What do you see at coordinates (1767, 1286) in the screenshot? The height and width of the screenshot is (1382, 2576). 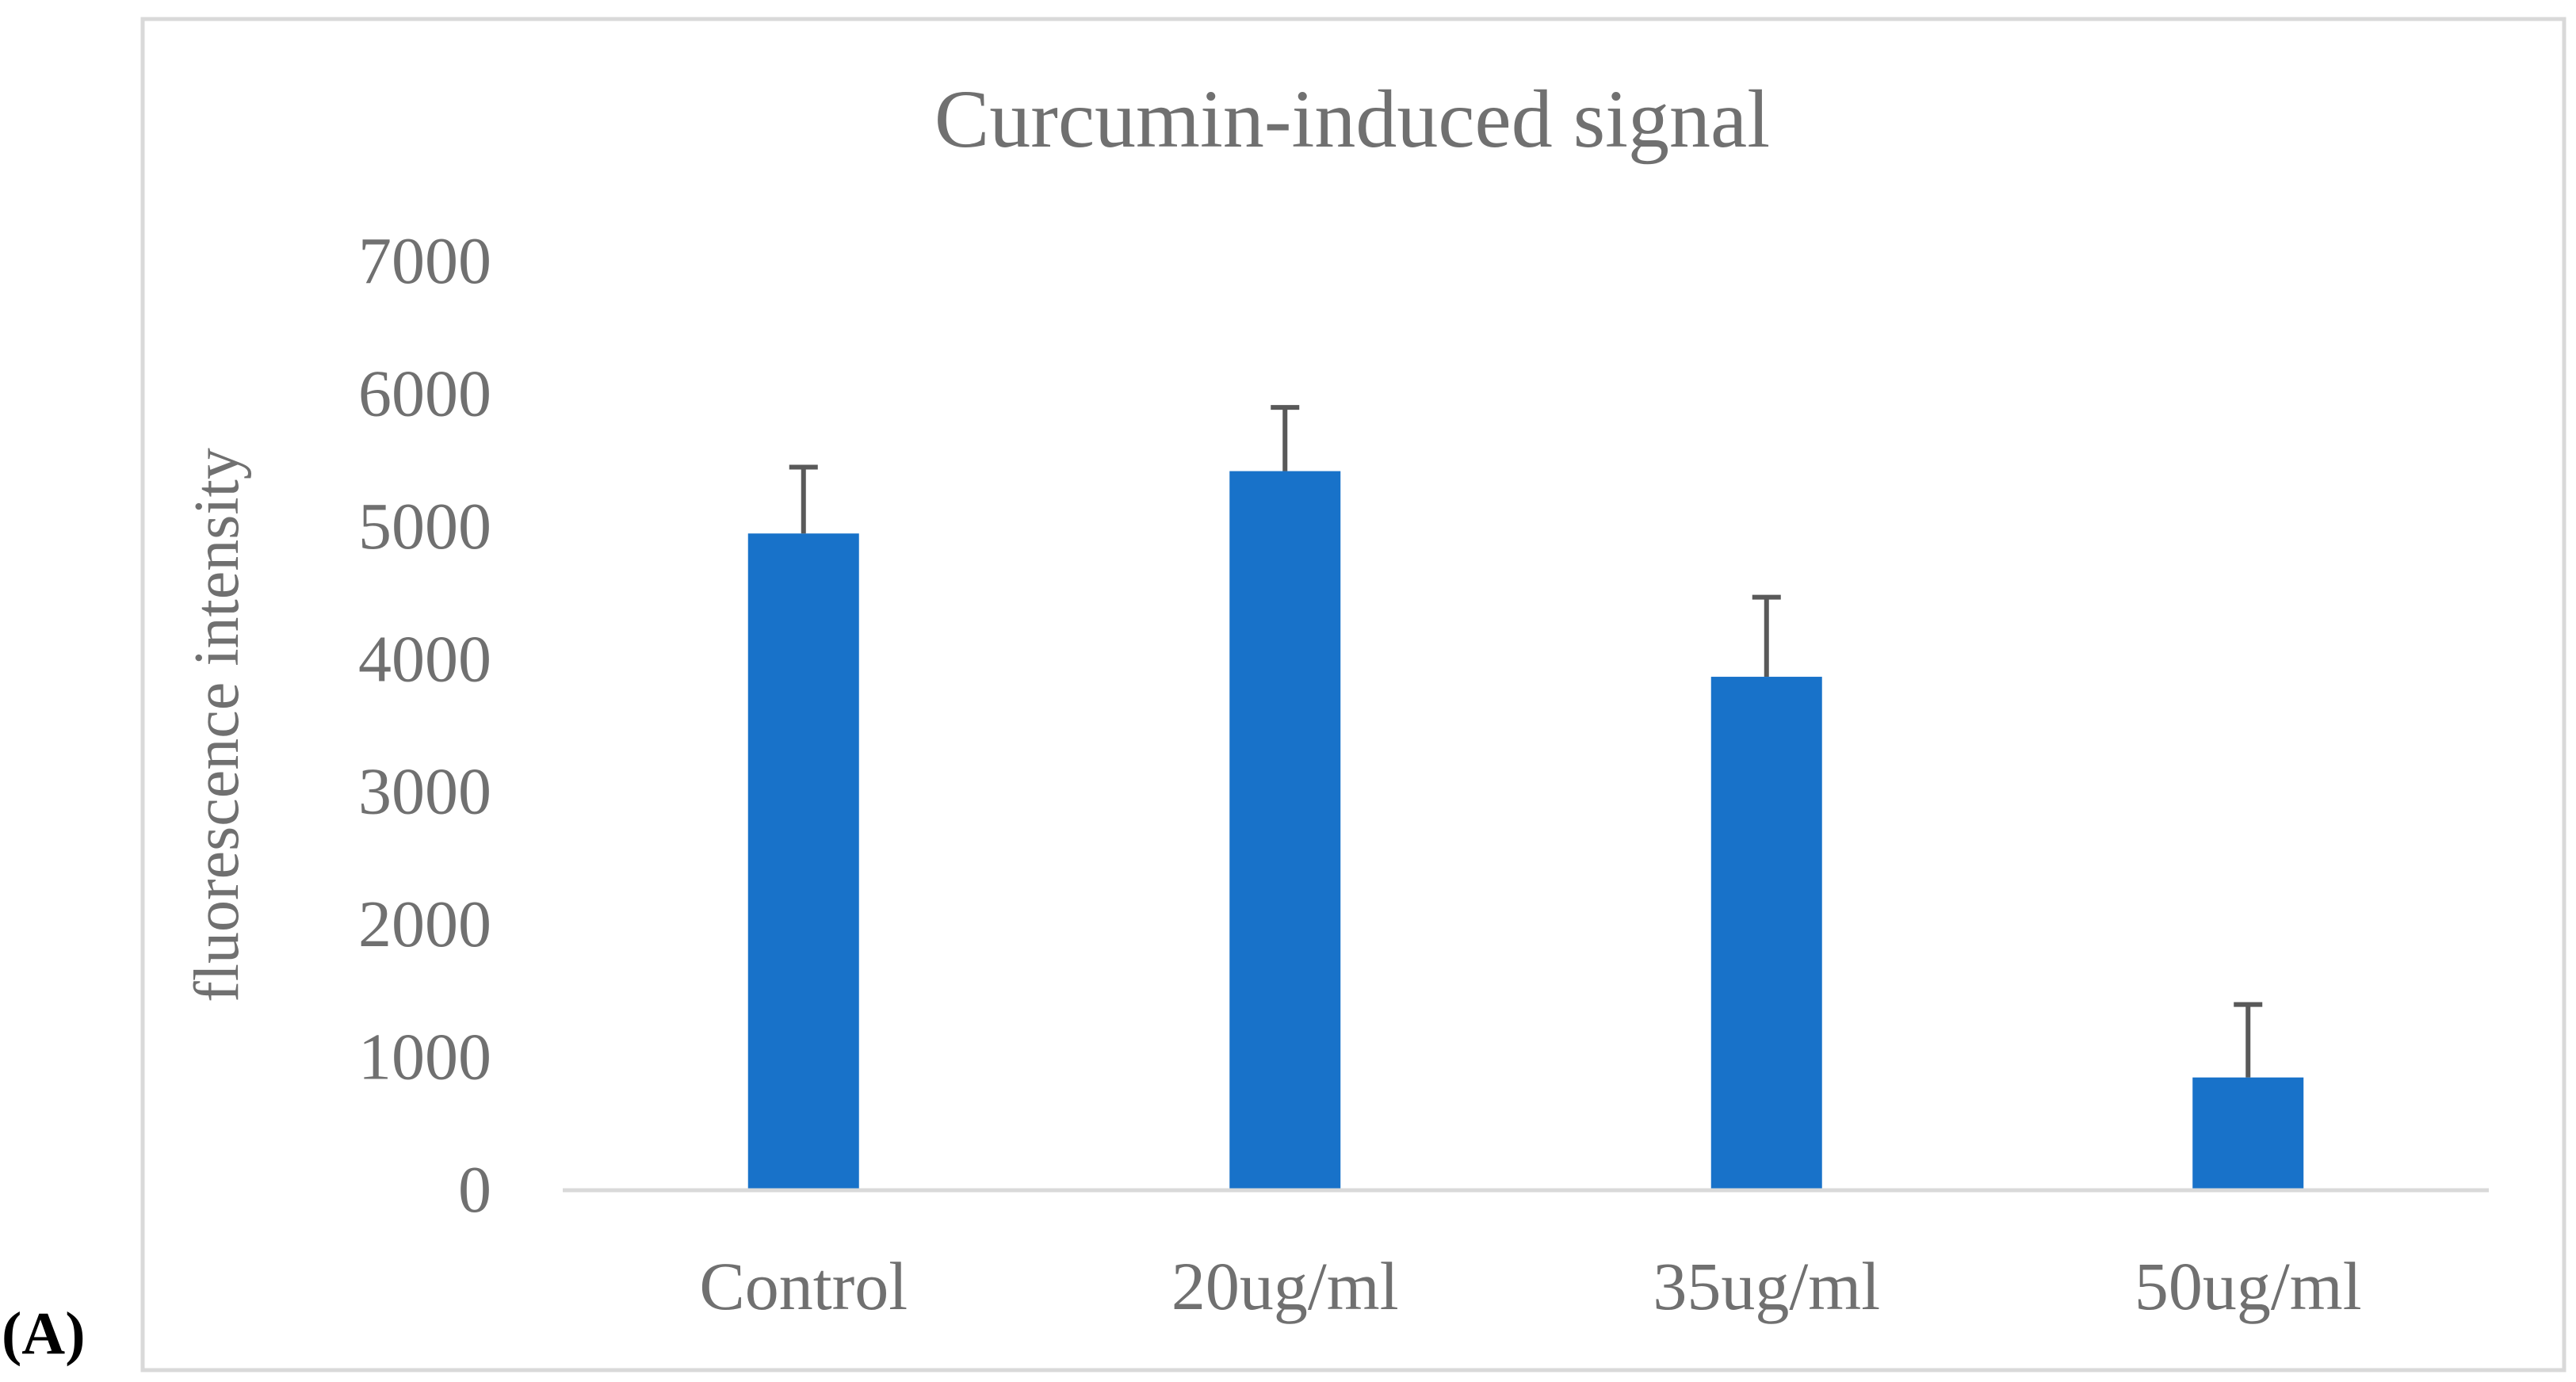 I see `x-tick-label: 35ug/ml` at bounding box center [1767, 1286].